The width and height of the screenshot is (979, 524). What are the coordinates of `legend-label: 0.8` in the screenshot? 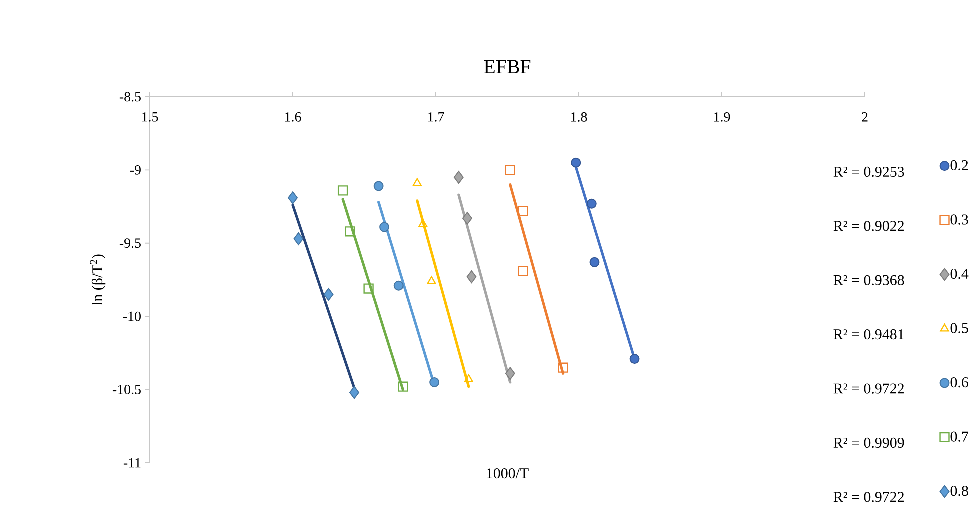 It's located at (959, 491).